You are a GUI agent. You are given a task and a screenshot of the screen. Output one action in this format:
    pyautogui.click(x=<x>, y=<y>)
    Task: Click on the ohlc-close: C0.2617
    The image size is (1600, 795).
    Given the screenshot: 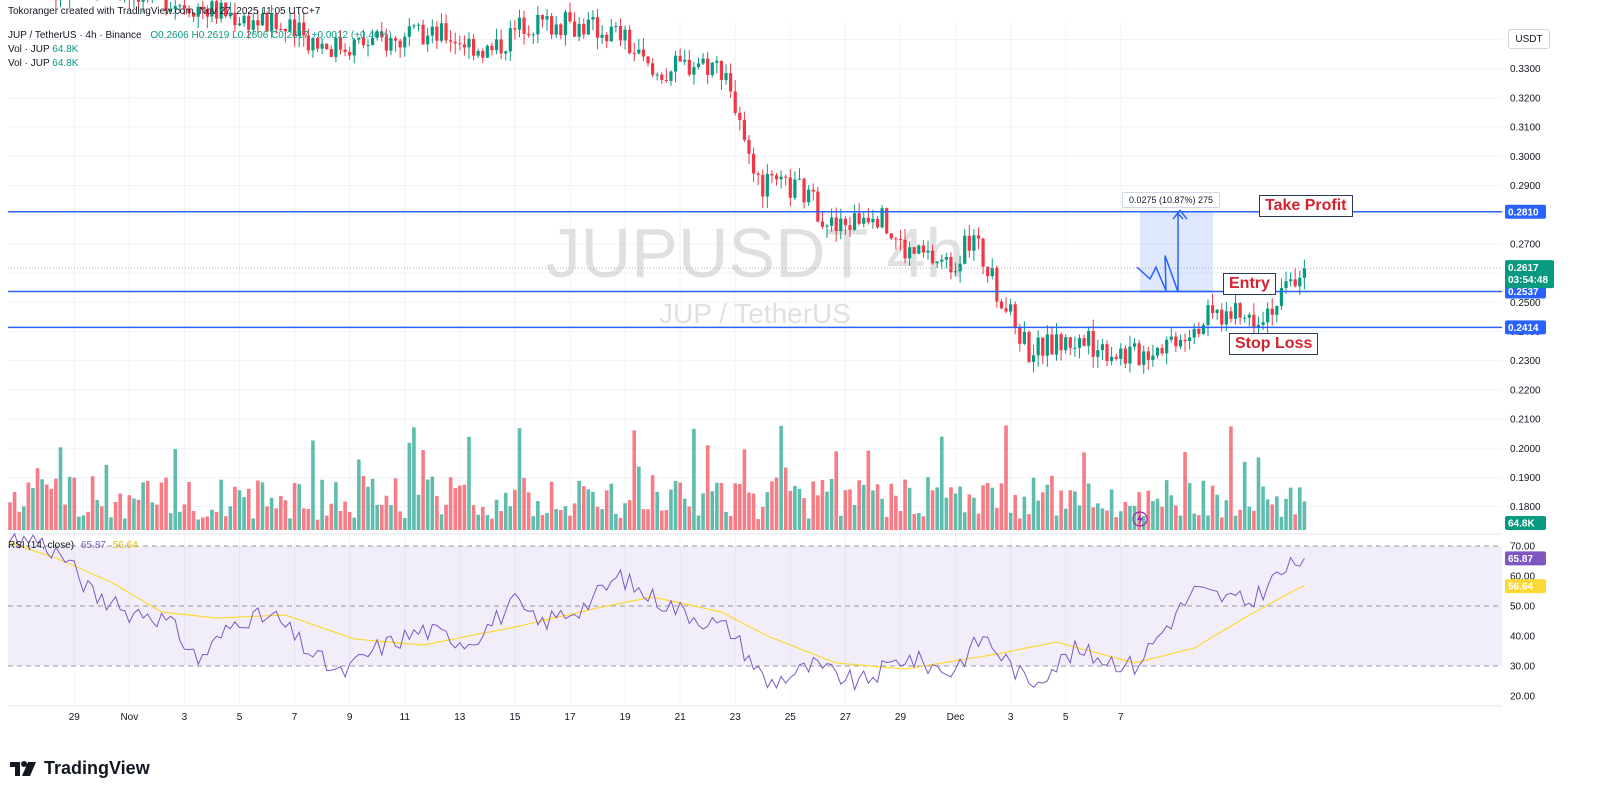 What is the action you would take?
    pyautogui.click(x=290, y=35)
    